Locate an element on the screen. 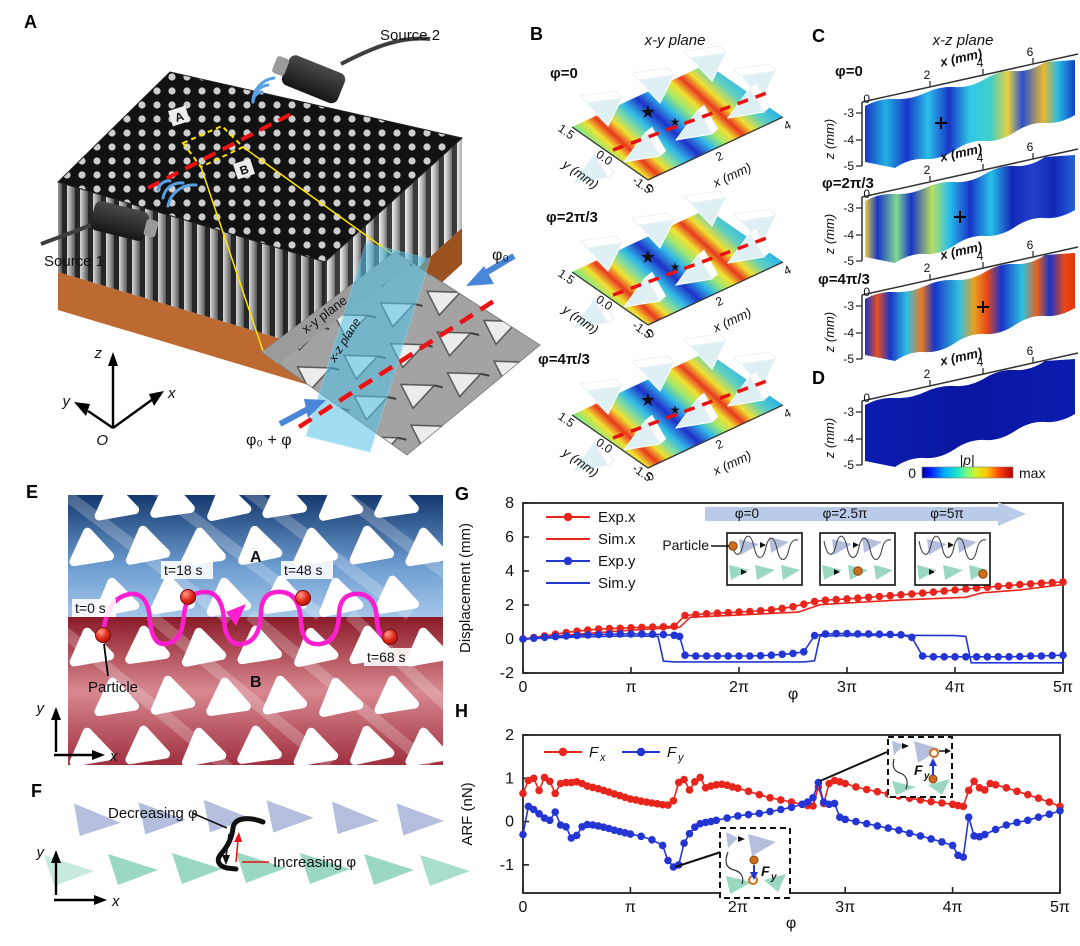  time-labels: t=0 s t=18 s t=48 s t=68 s is located at coordinates (244, 613).